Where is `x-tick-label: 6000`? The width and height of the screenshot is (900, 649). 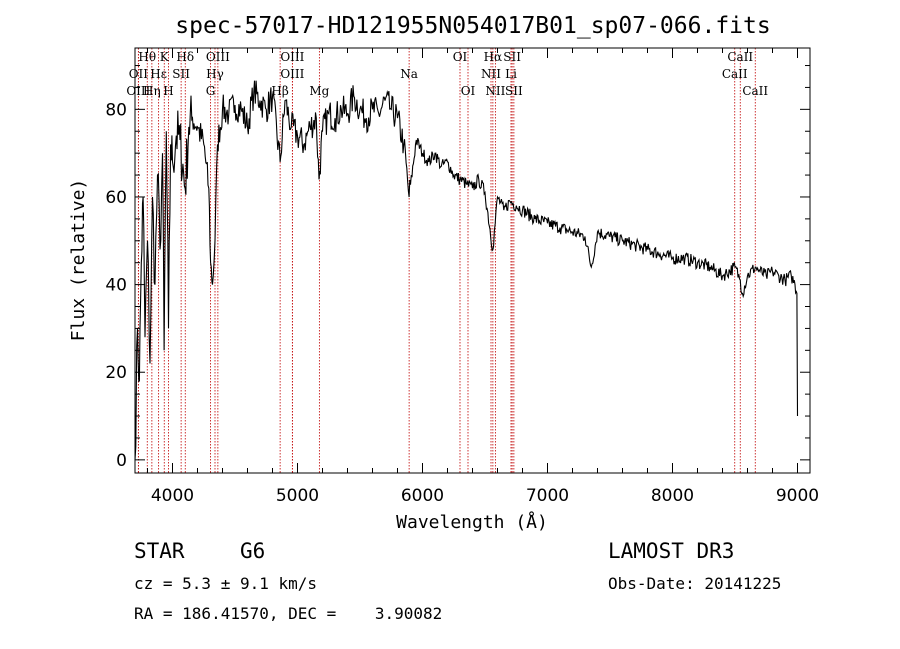 x-tick-label: 6000 is located at coordinates (422, 496).